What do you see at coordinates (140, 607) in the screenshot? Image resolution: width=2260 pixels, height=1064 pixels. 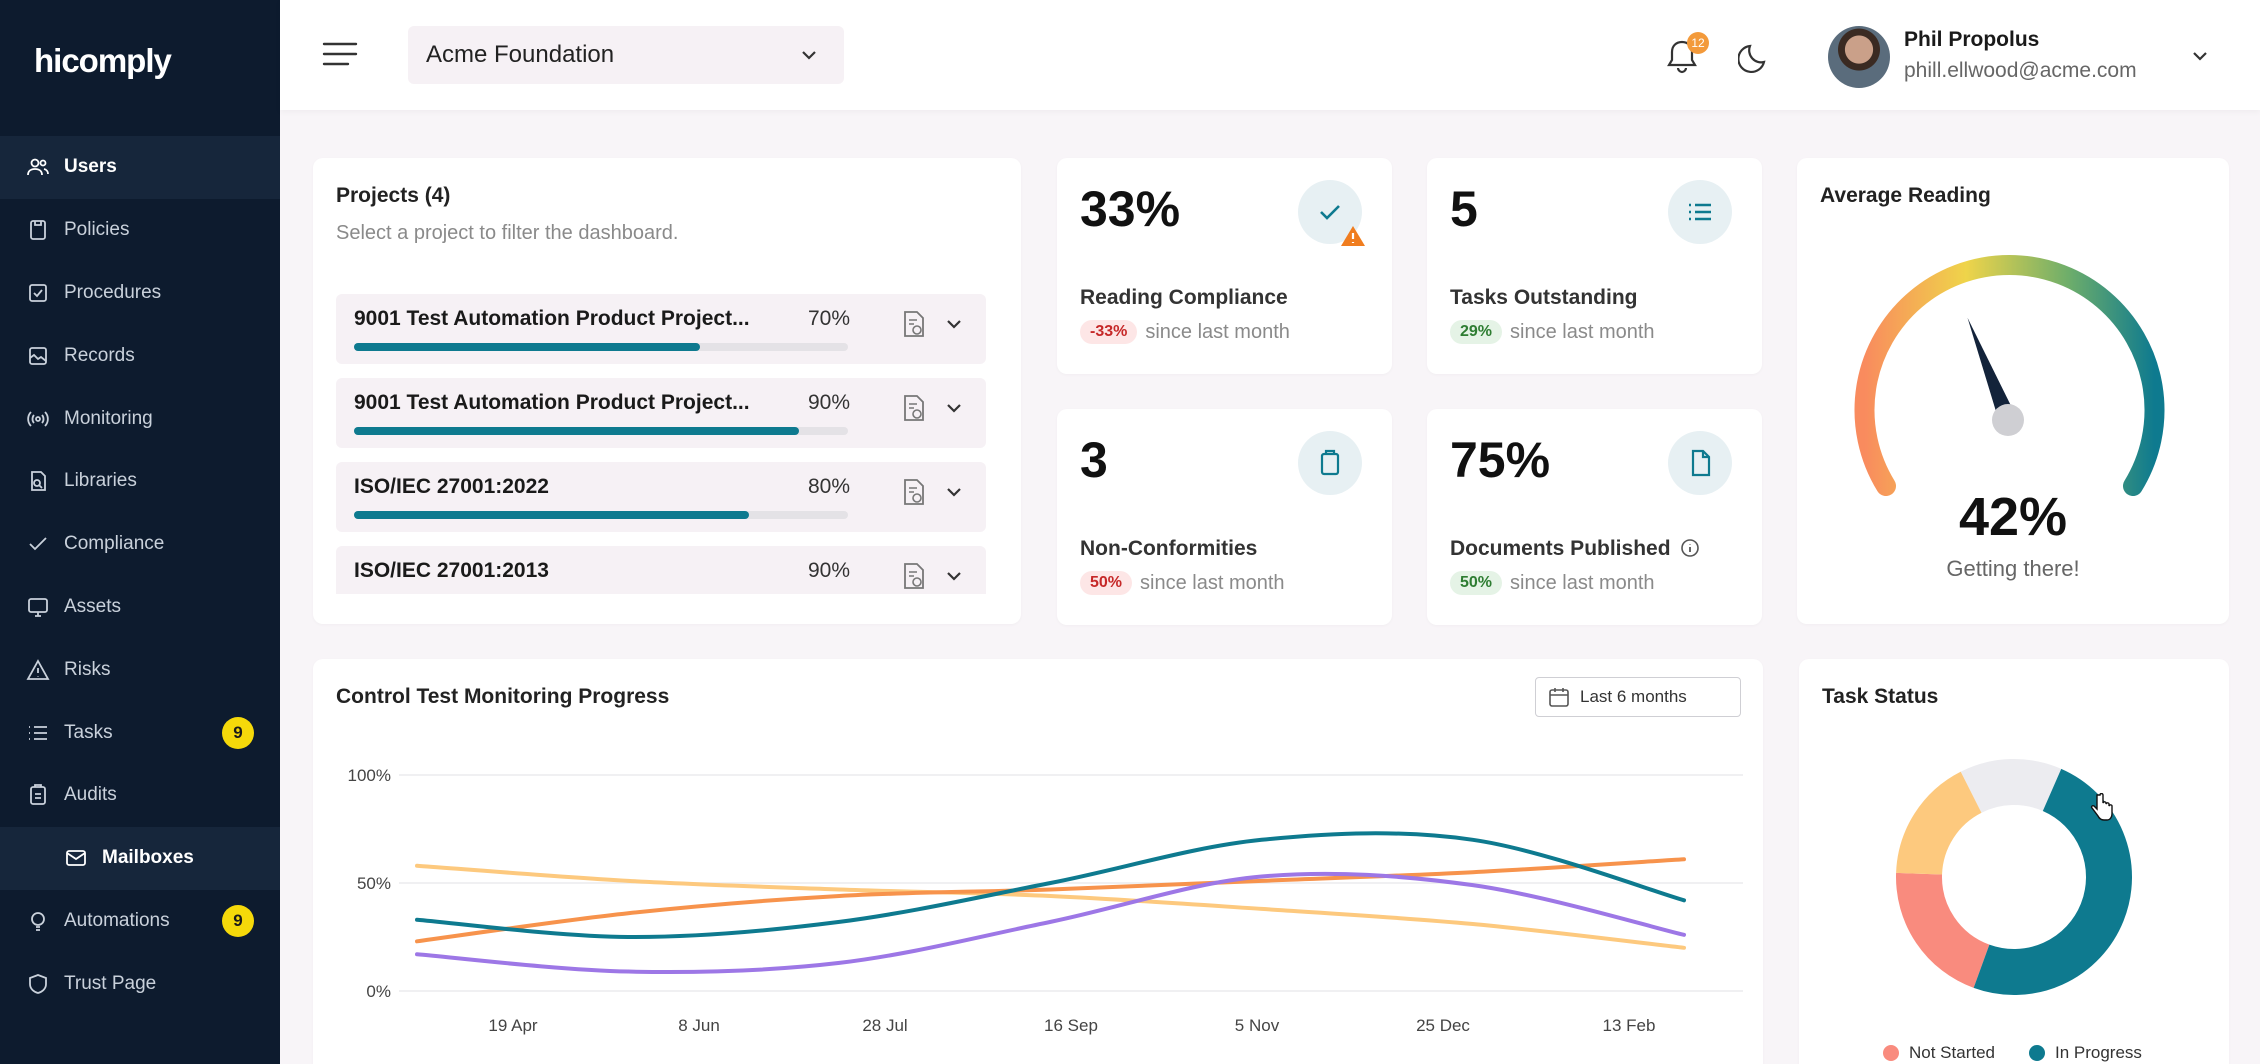 I see `sidebar-item-assets: Assets` at bounding box center [140, 607].